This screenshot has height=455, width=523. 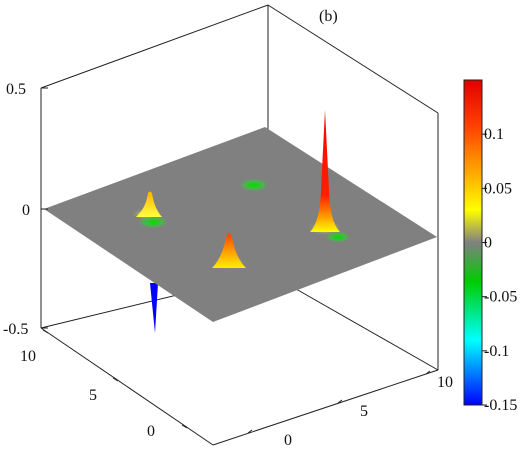 What do you see at coordinates (350, 409) in the screenshot?
I see `x-axis: 0 5 10` at bounding box center [350, 409].